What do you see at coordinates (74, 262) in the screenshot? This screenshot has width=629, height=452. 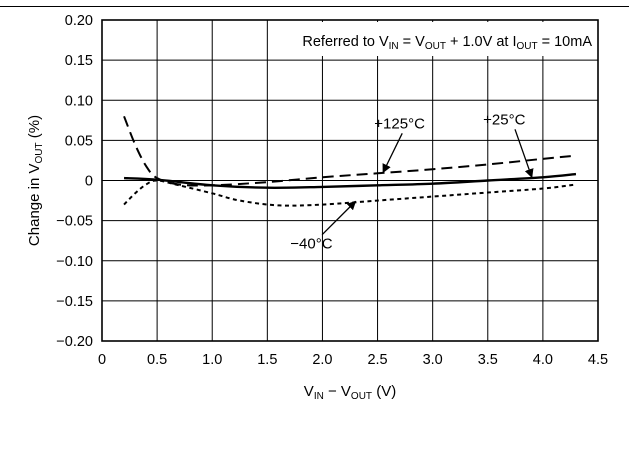 I see `y-tick-label: −0.10` at bounding box center [74, 262].